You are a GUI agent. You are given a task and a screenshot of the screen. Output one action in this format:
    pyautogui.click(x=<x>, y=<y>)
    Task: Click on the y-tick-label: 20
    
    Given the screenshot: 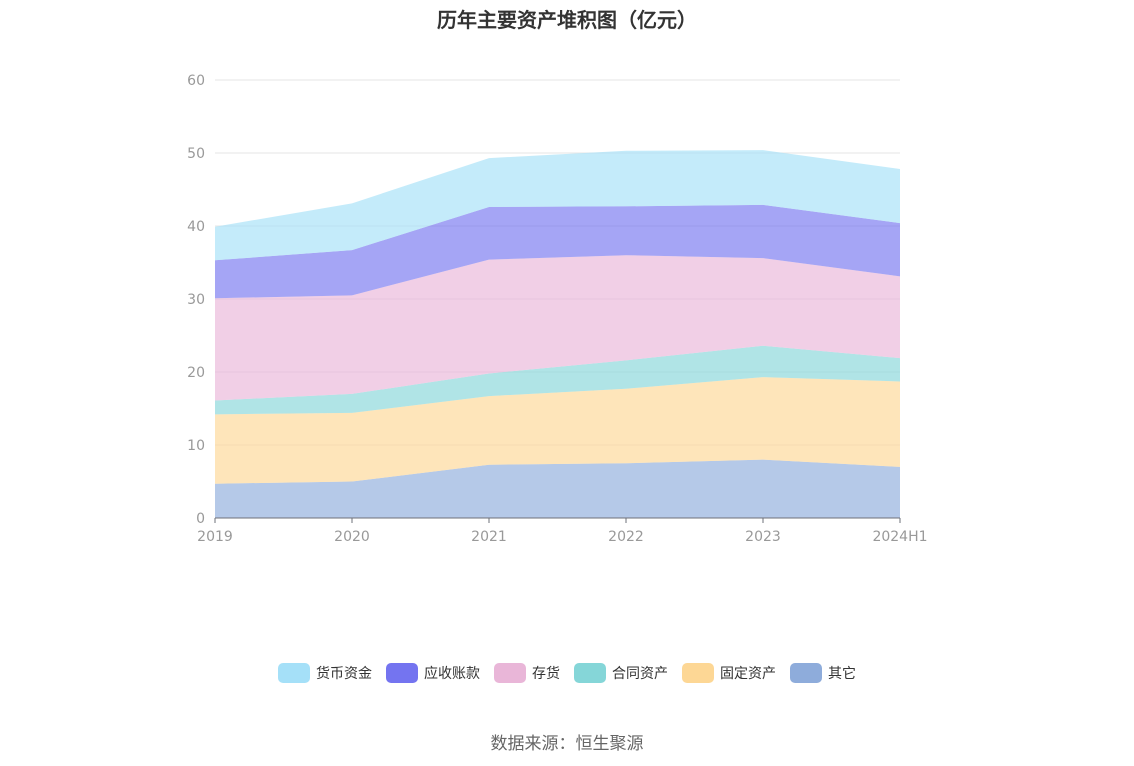 What is the action you would take?
    pyautogui.click(x=196, y=373)
    